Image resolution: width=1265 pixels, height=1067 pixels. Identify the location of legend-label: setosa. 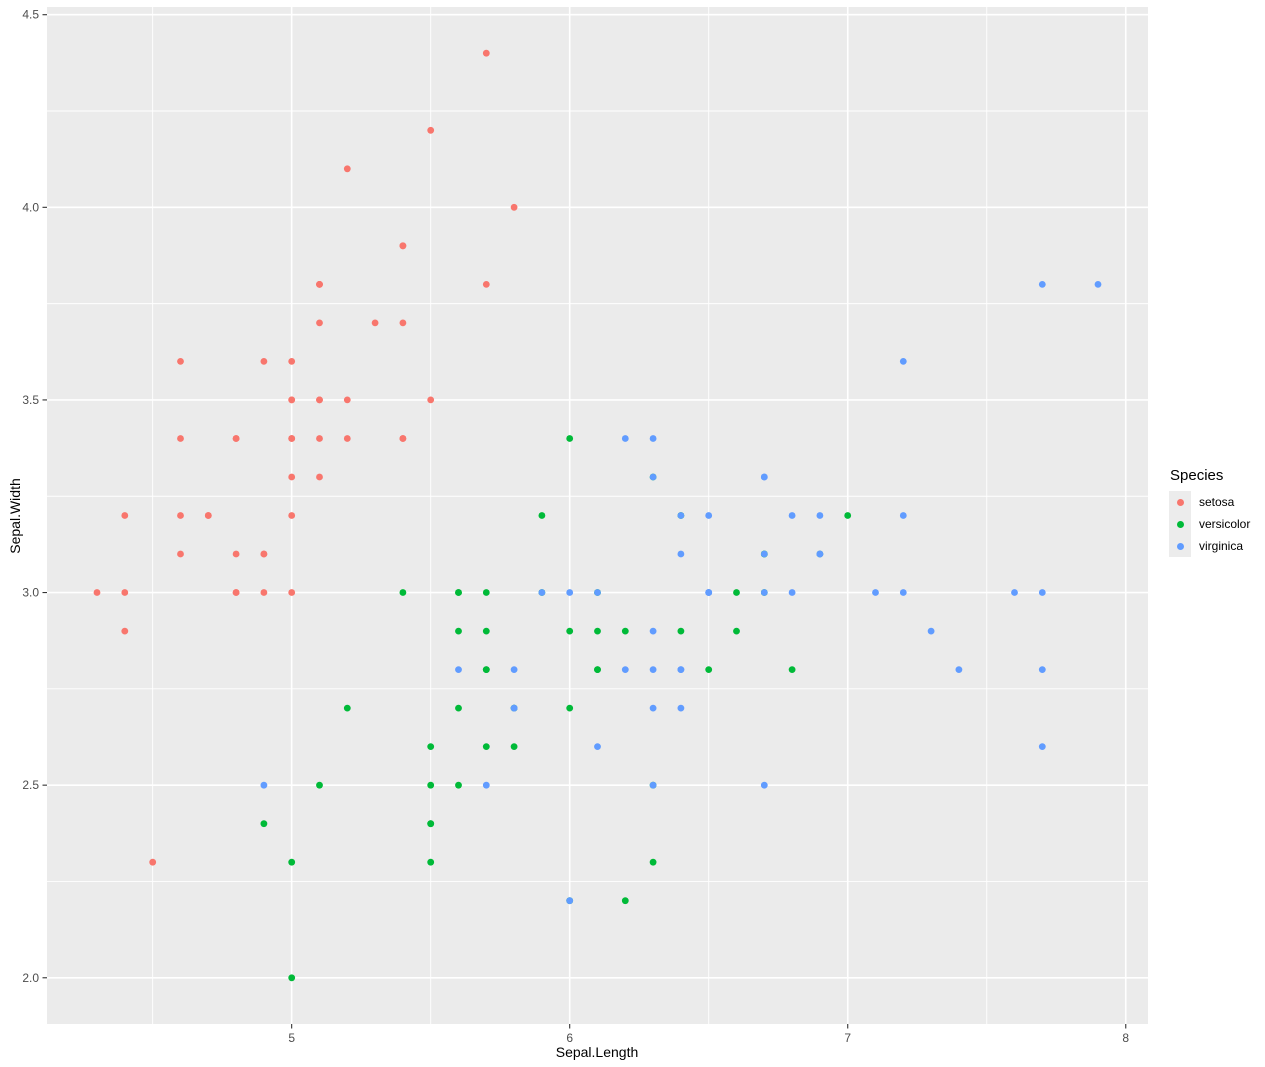
(1217, 502).